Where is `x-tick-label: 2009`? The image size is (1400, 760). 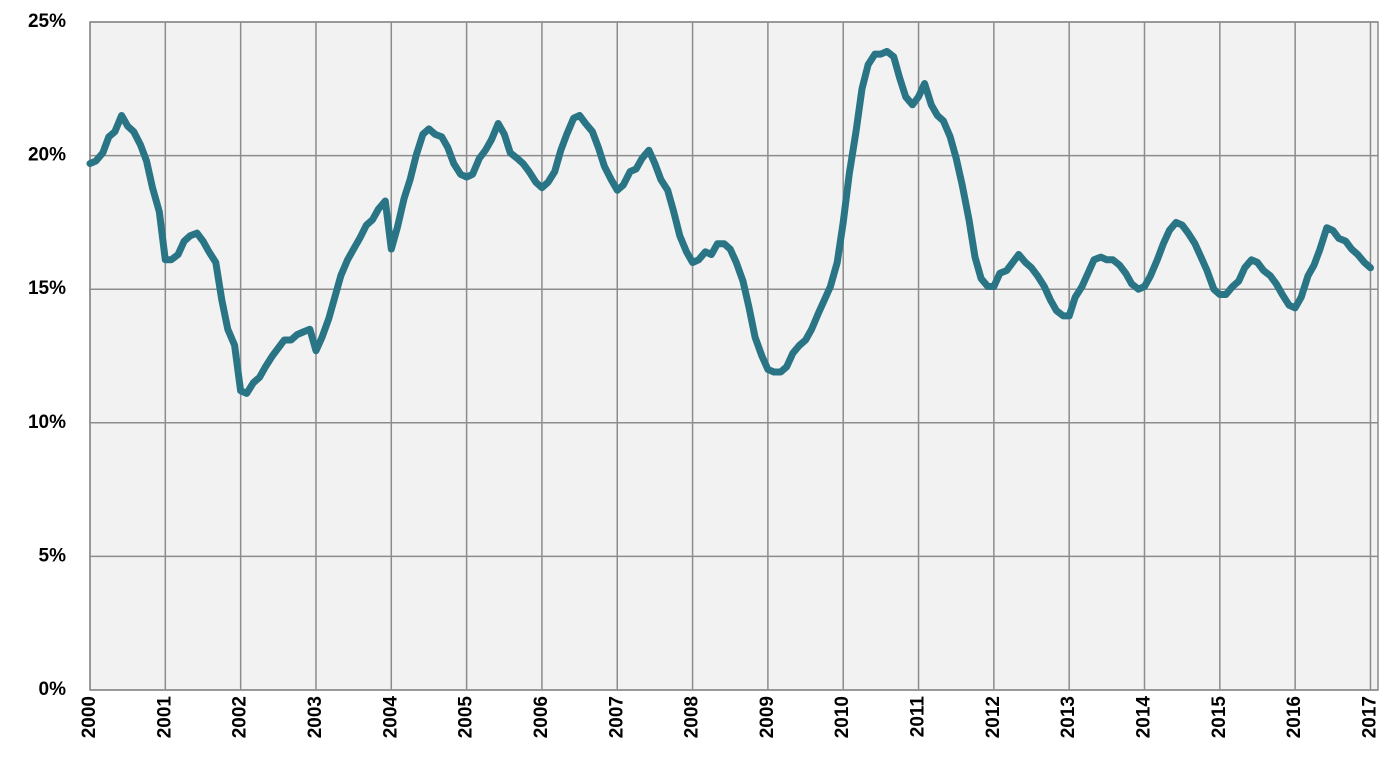
x-tick-label: 2009 is located at coordinates (767, 717).